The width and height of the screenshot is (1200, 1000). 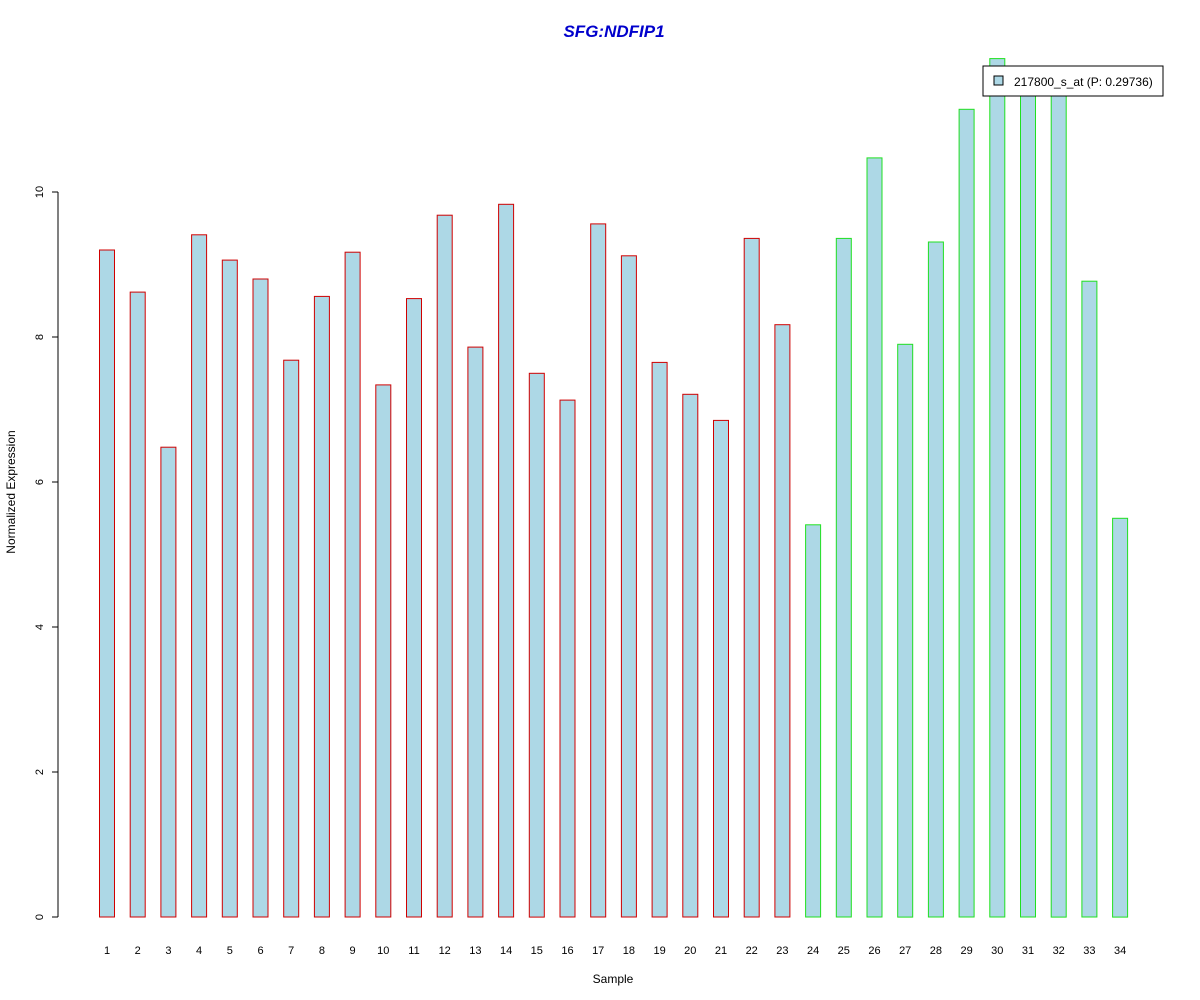 I want to click on x-tick-label: 34, so click(x=1120, y=951).